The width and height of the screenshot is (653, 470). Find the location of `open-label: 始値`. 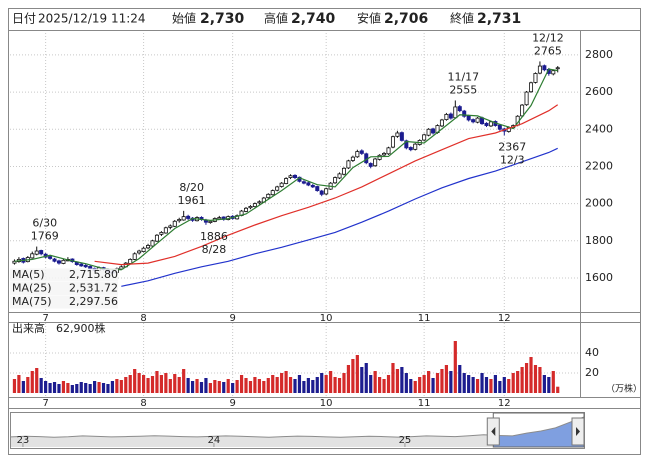

open-label: 始値 is located at coordinates (184, 18).